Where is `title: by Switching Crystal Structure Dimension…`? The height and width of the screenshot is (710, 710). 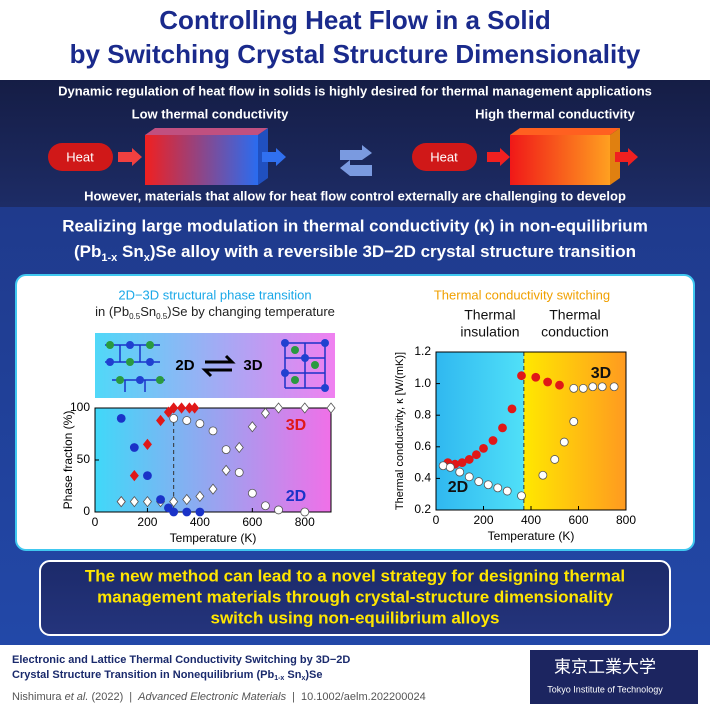
title: by Switching Crystal Structure Dimension… is located at coordinates (355, 54).